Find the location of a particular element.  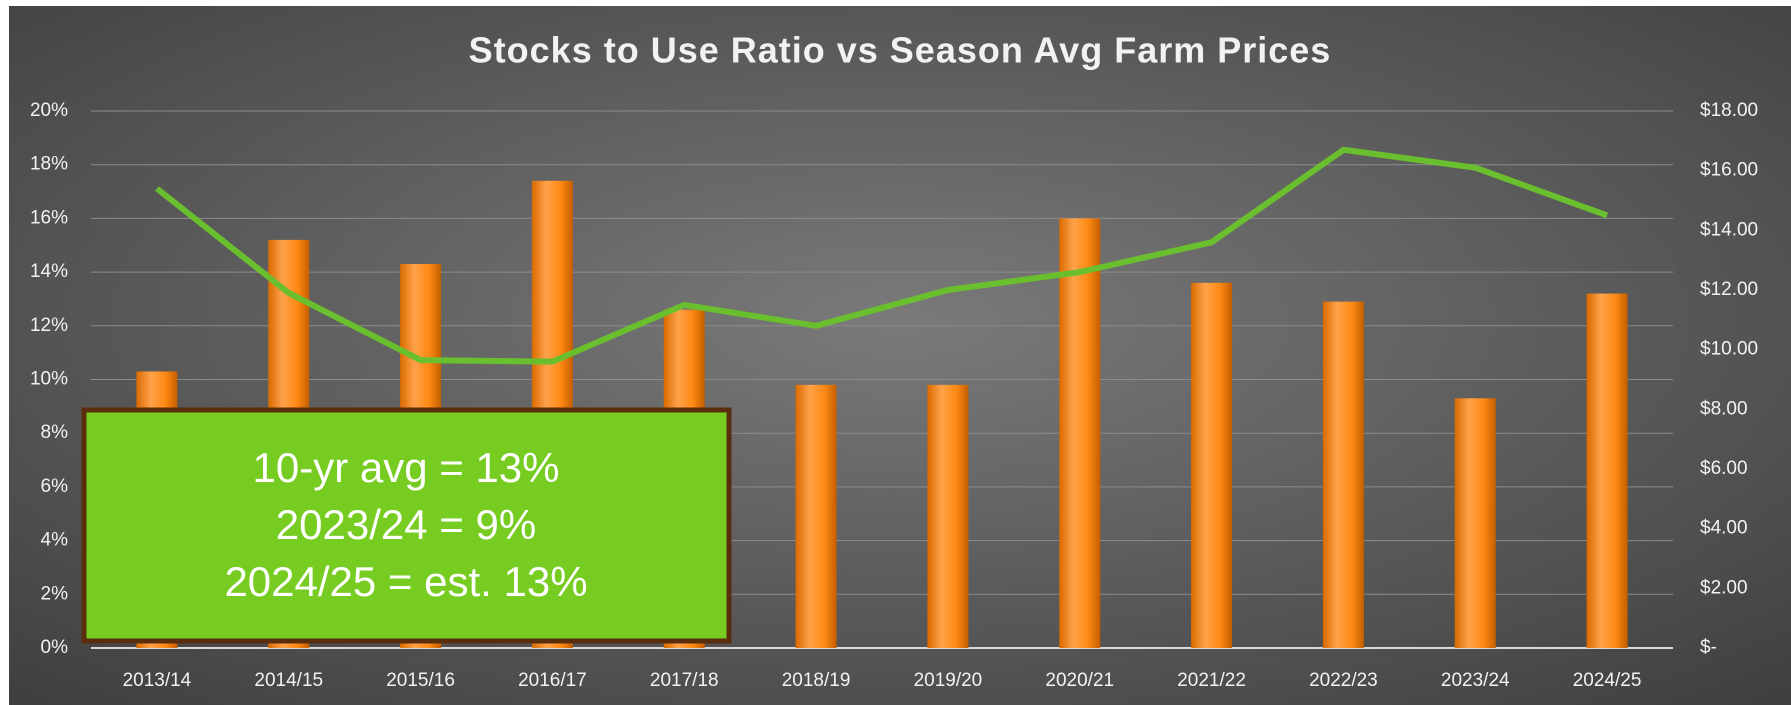

annotation-background is located at coordinates (406, 525).